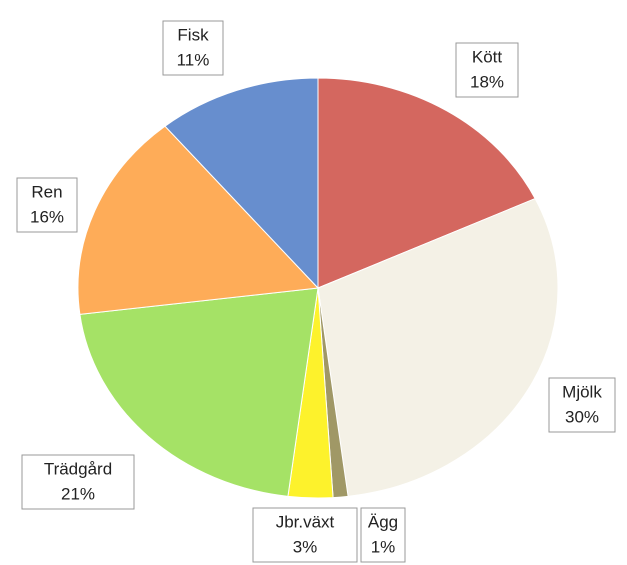 This screenshot has height=565, width=627. I want to click on slice-label: Trädgård, so click(78, 468).